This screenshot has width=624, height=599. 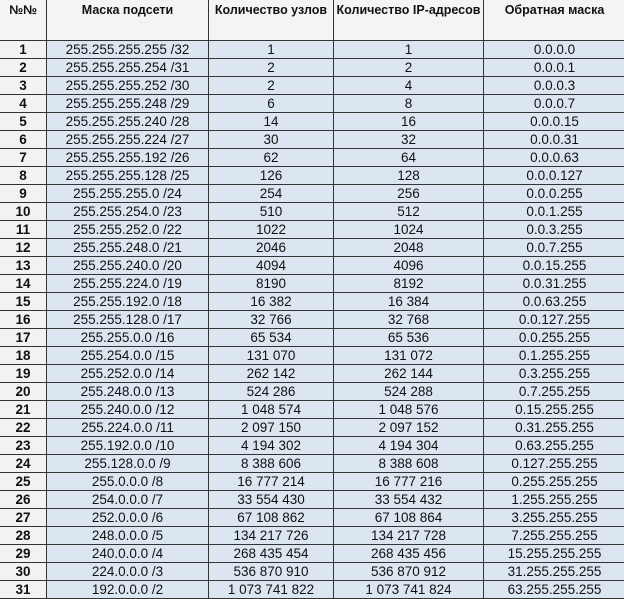 What do you see at coordinates (127, 20) in the screenshot?
I see `header-subnet-mask: Маска подсети` at bounding box center [127, 20].